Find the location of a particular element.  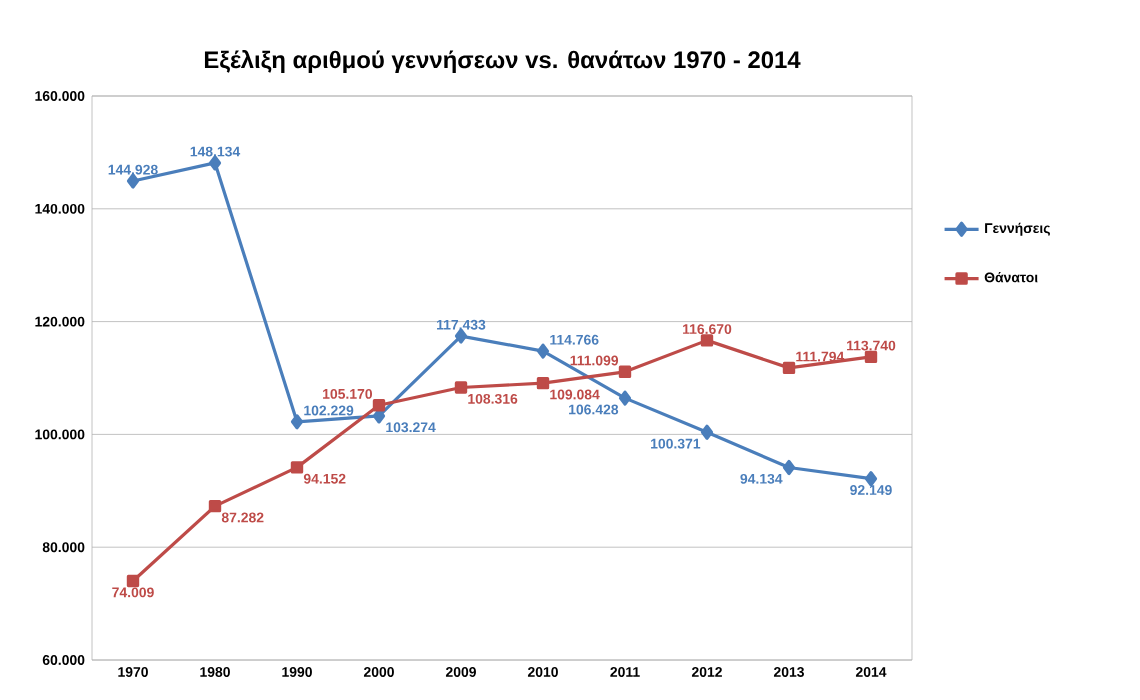

chart-title: Εξέλιξη αριθμού γεννήσεων vs. θανάτων 1970 - 2014 is located at coordinates (502, 62).